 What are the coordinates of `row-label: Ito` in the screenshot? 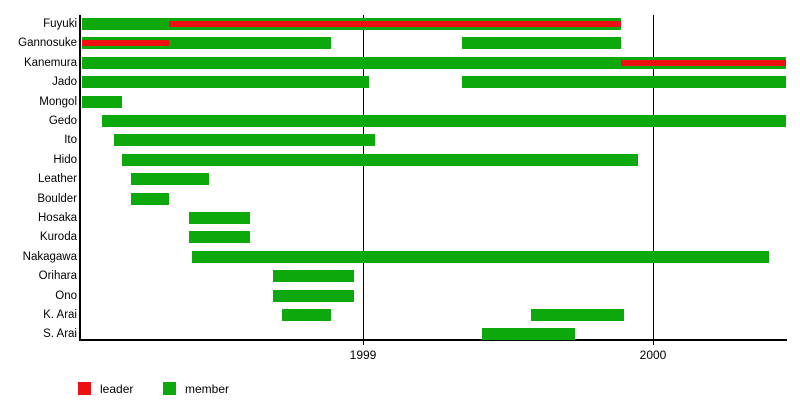 It's located at (70, 140).